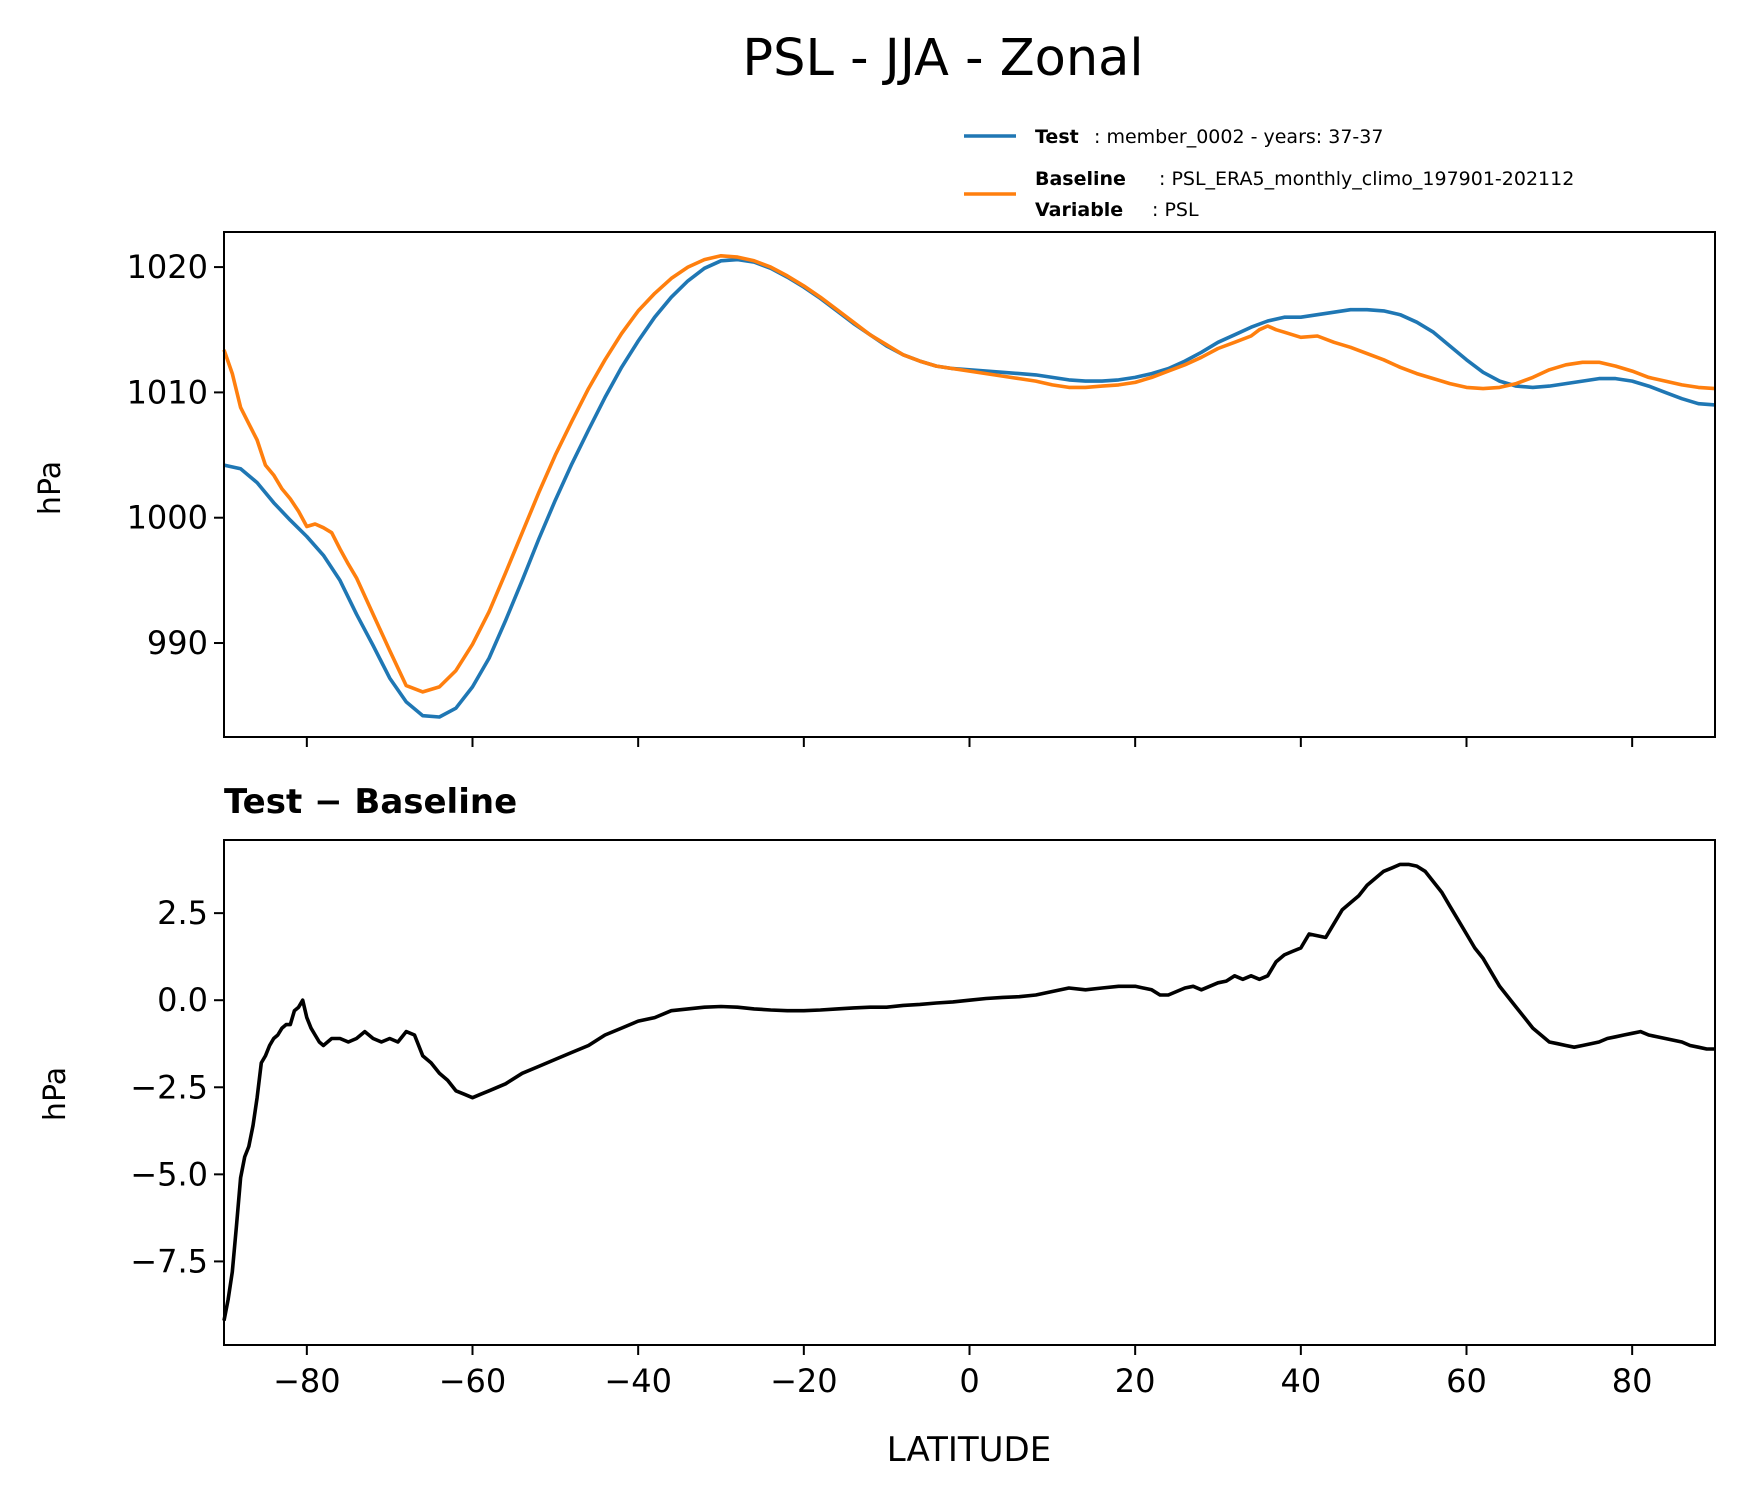 This screenshot has width=1739, height=1496. Describe the element at coordinates (263, 802) in the screenshot. I see `bottom-title-test: Test` at that location.